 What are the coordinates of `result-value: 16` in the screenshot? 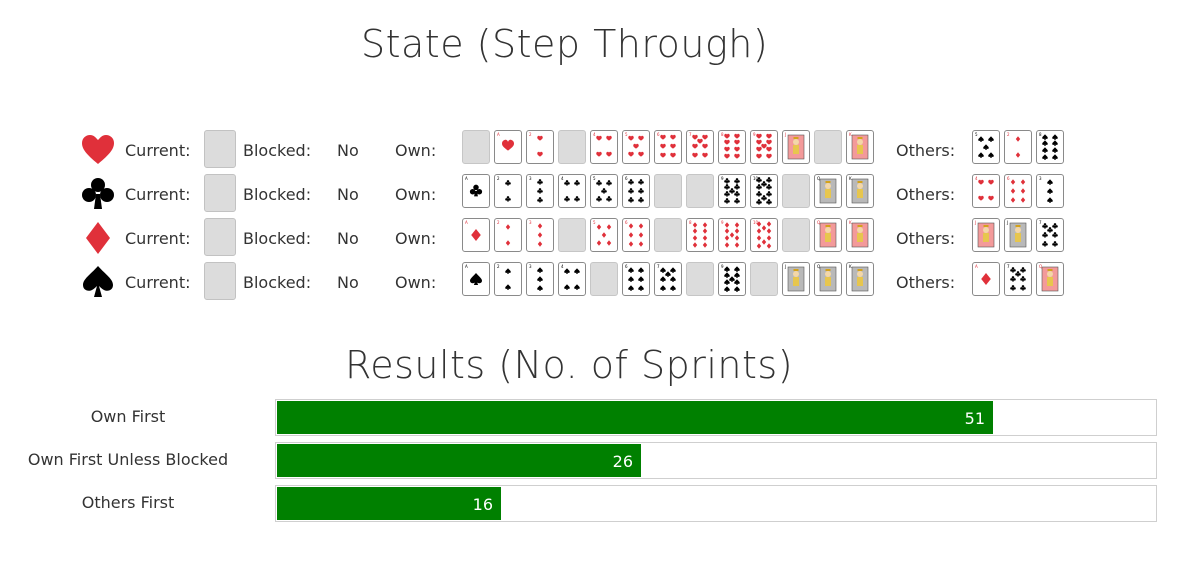 It's located at (482, 504).